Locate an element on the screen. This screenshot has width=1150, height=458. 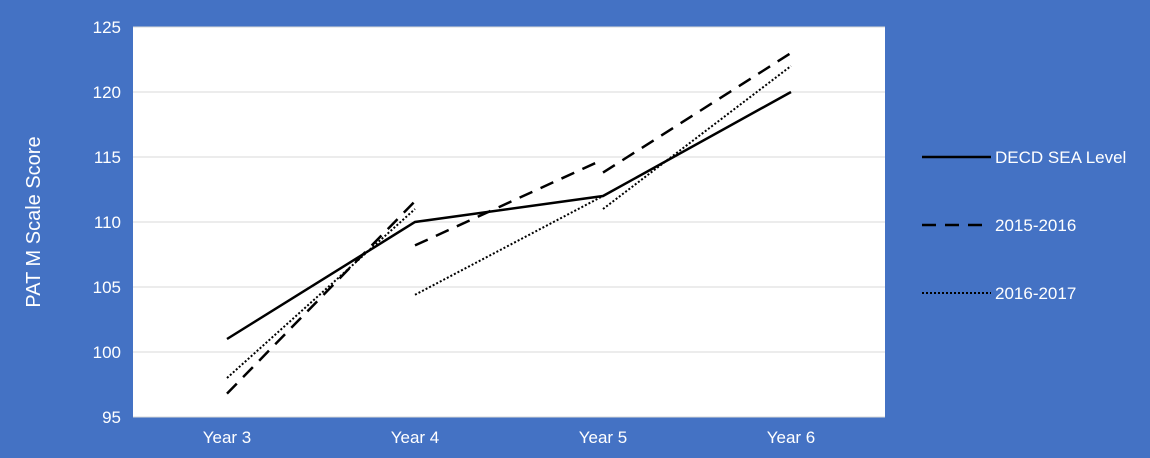
x-axis-ticks: Year 3 Year 4 Year 5 Year 6 is located at coordinates (509, 437).